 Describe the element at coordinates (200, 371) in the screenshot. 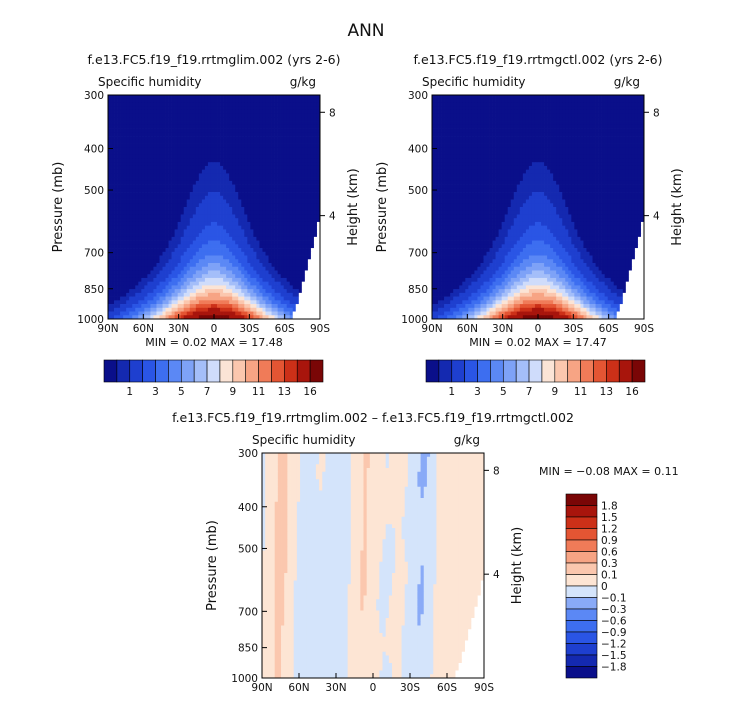

I see `colorbar-box` at that location.